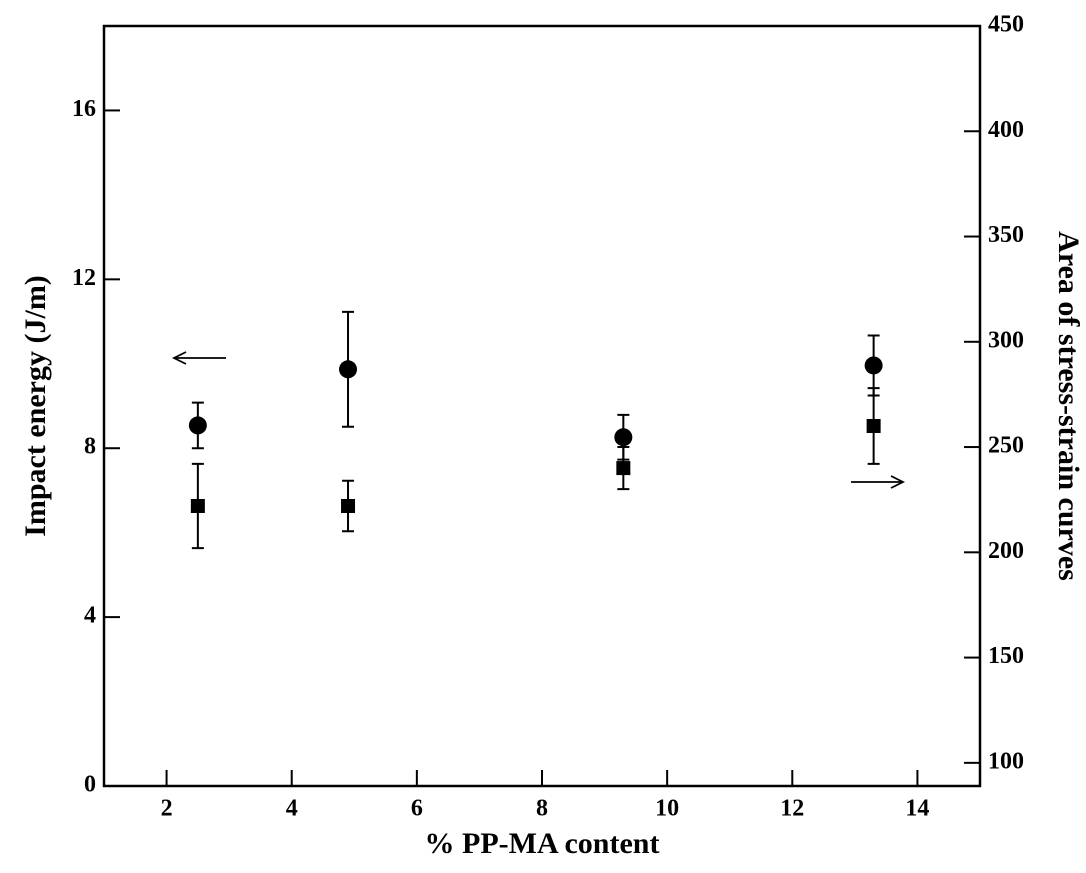 The height and width of the screenshot is (873, 1086). Describe the element at coordinates (35, 406) in the screenshot. I see `y-axis-title: Impact energy (J/m)` at that location.